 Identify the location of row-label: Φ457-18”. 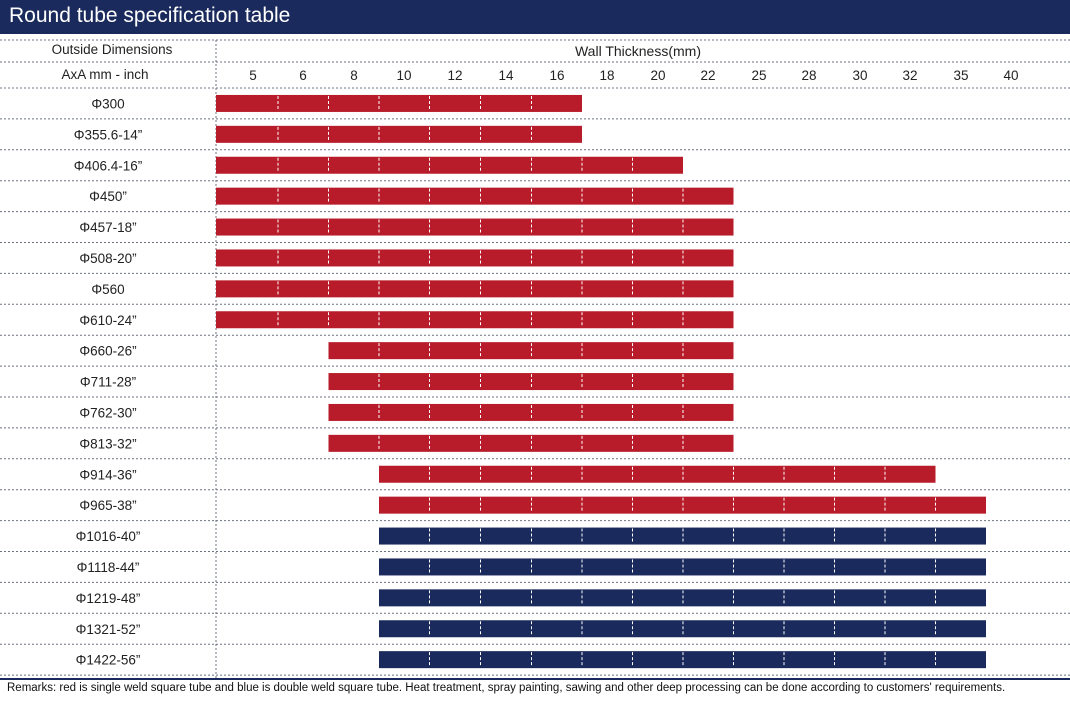
(107, 227).